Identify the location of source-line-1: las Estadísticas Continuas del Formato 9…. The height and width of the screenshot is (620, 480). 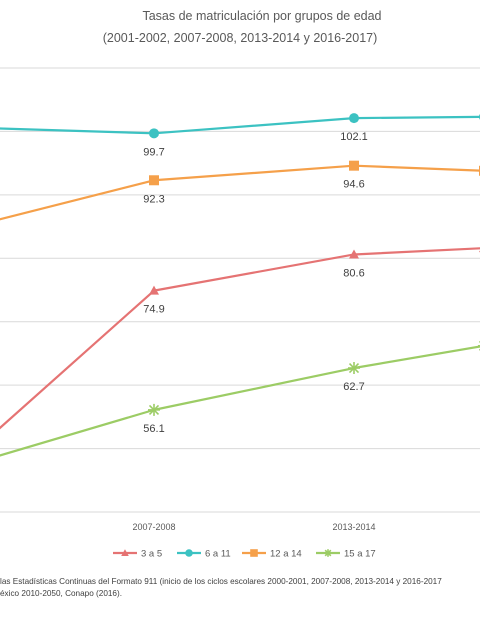
(221, 581).